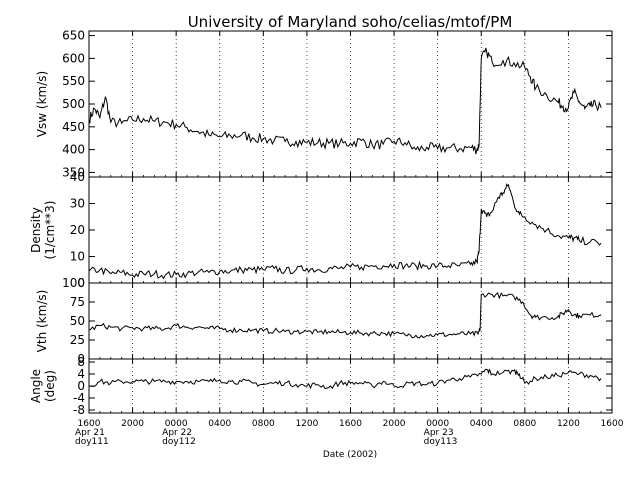  Describe the element at coordinates (73, 127) in the screenshot. I see `y-tick-label: 450` at that location.